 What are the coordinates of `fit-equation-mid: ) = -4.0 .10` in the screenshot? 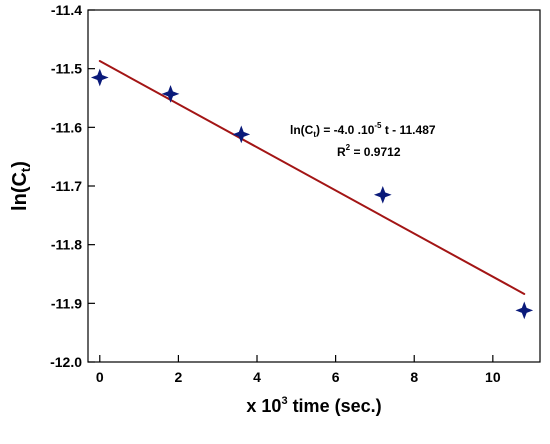 It's located at (345, 130).